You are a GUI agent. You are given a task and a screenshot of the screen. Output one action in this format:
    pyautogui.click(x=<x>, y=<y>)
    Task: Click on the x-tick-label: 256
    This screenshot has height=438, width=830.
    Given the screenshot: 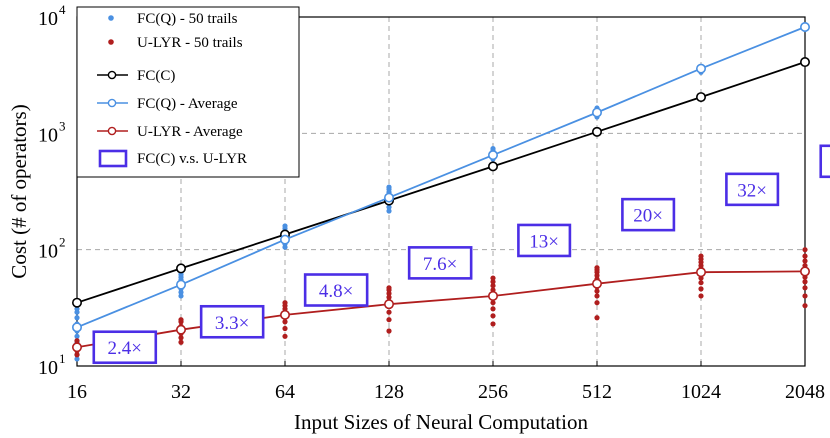 What is the action you would take?
    pyautogui.click(x=493, y=392)
    